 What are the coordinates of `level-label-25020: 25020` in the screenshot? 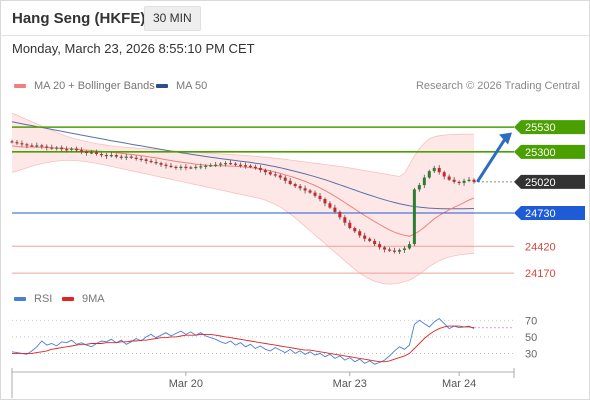 It's located at (540, 183).